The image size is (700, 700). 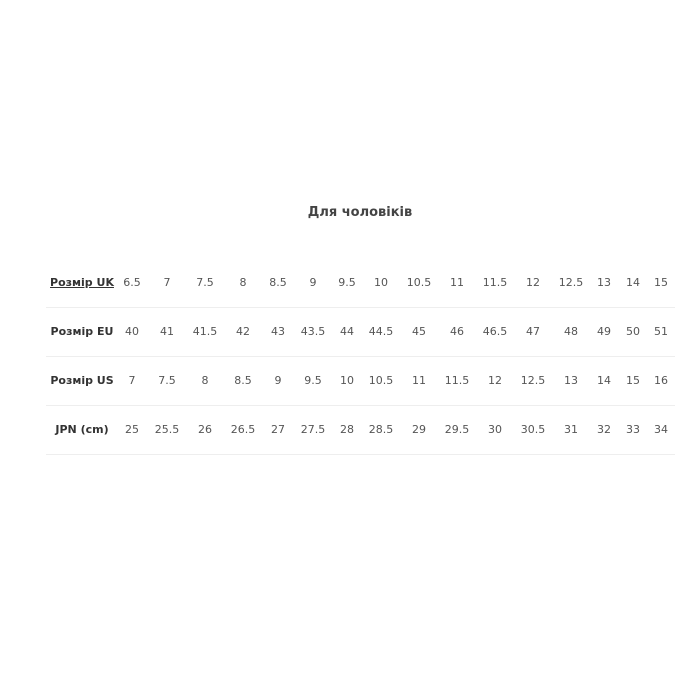 I want to click on table-cell: 32, so click(x=604, y=429).